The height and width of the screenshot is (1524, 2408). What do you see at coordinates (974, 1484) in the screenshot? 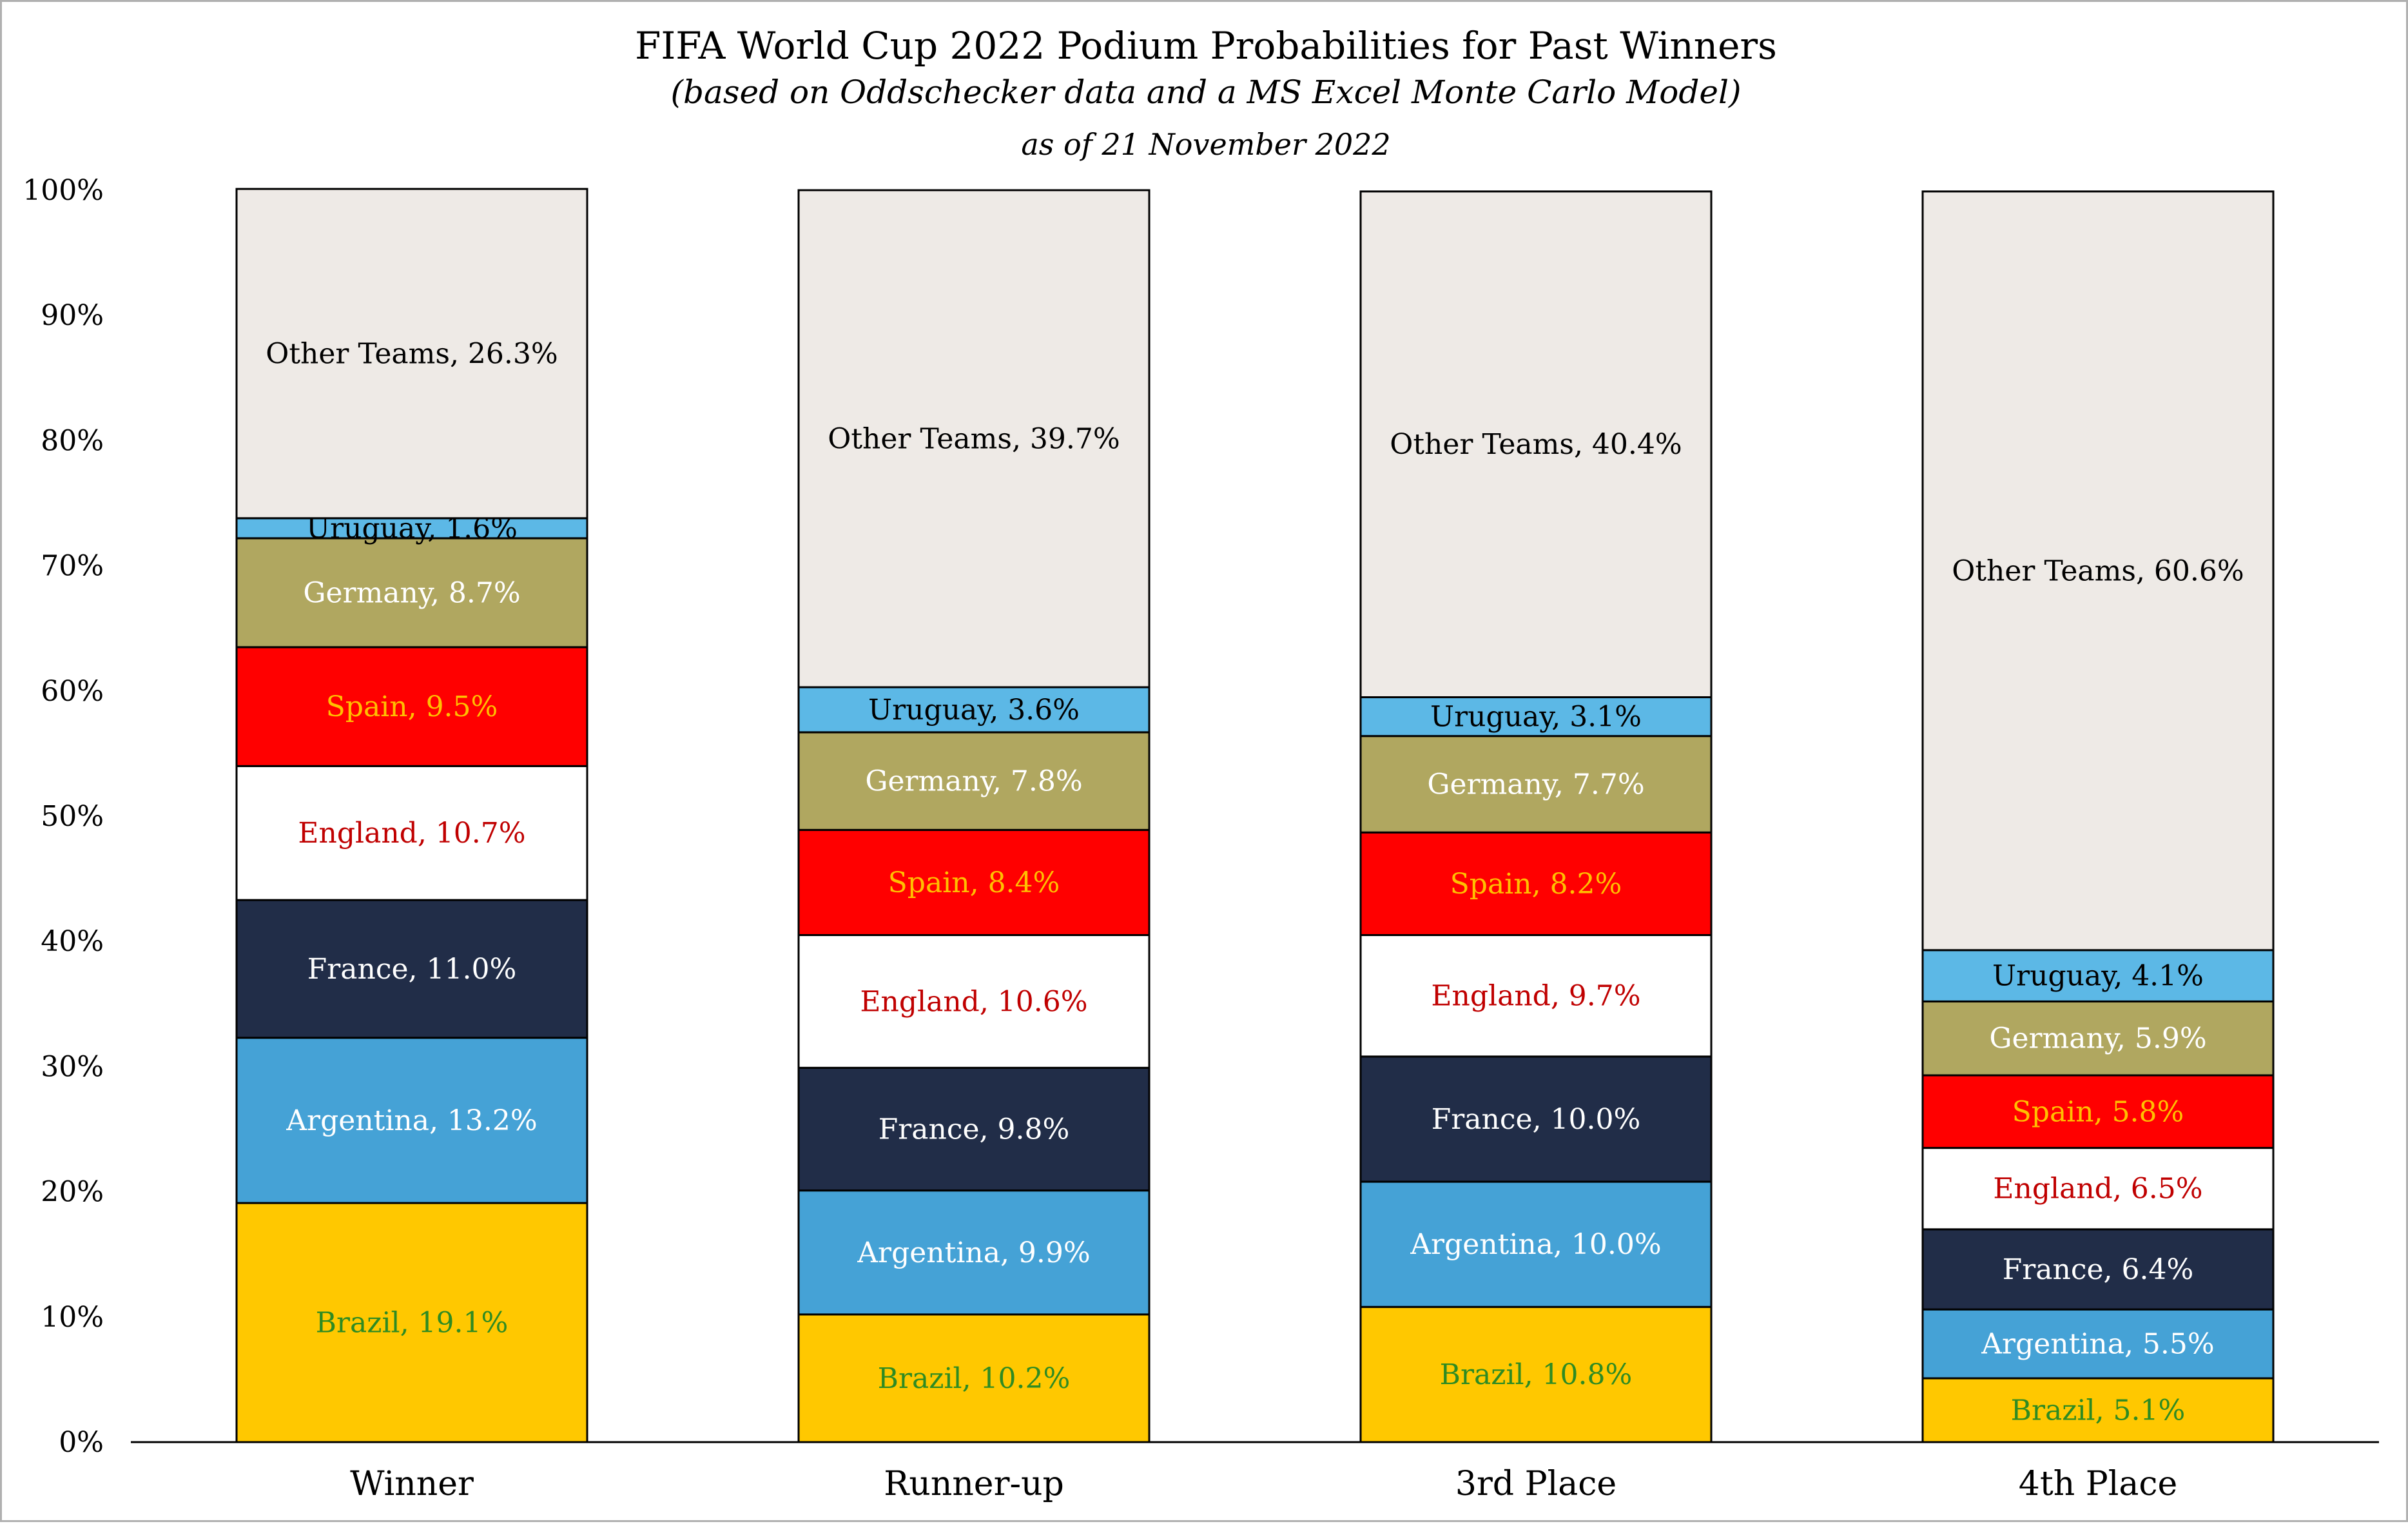
I see `x-category-label: Runner-up` at bounding box center [974, 1484].